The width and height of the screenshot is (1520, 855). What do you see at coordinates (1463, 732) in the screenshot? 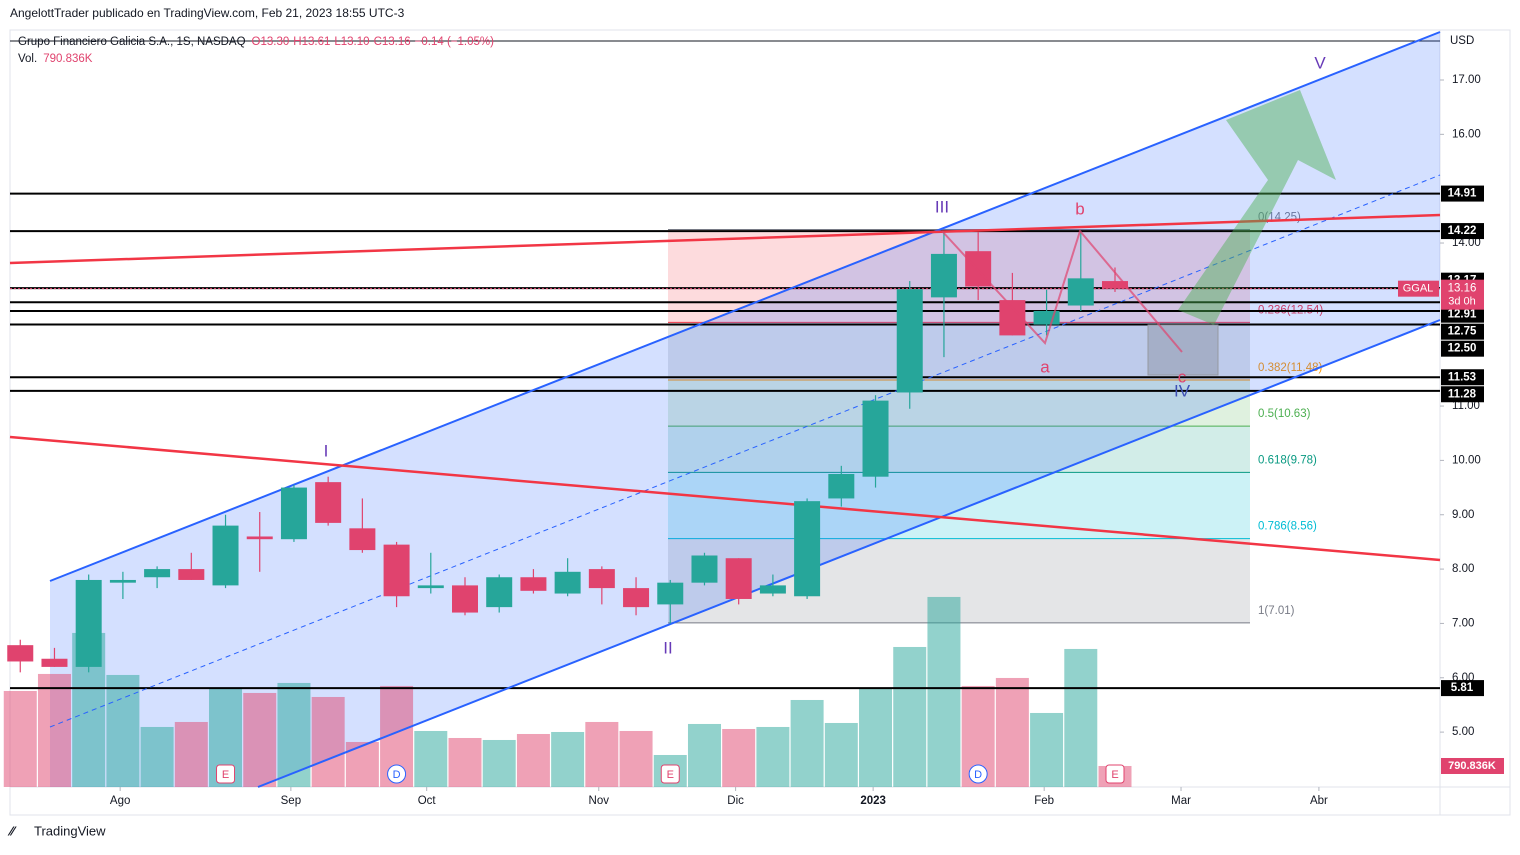
I see `y-tick-label: 5.00` at bounding box center [1463, 732].